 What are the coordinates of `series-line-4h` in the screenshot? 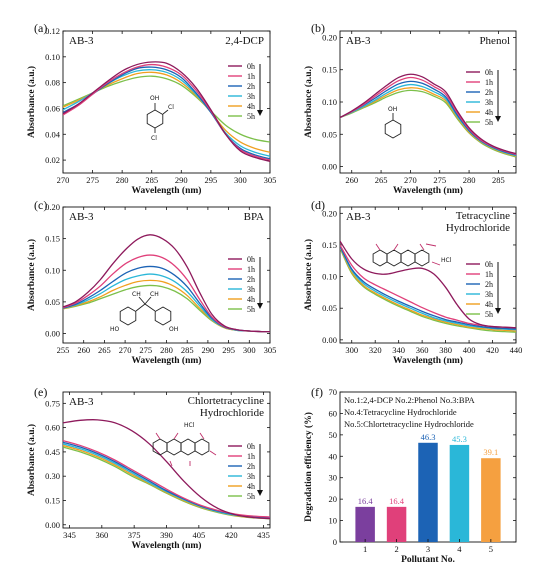 It's located at (166, 112).